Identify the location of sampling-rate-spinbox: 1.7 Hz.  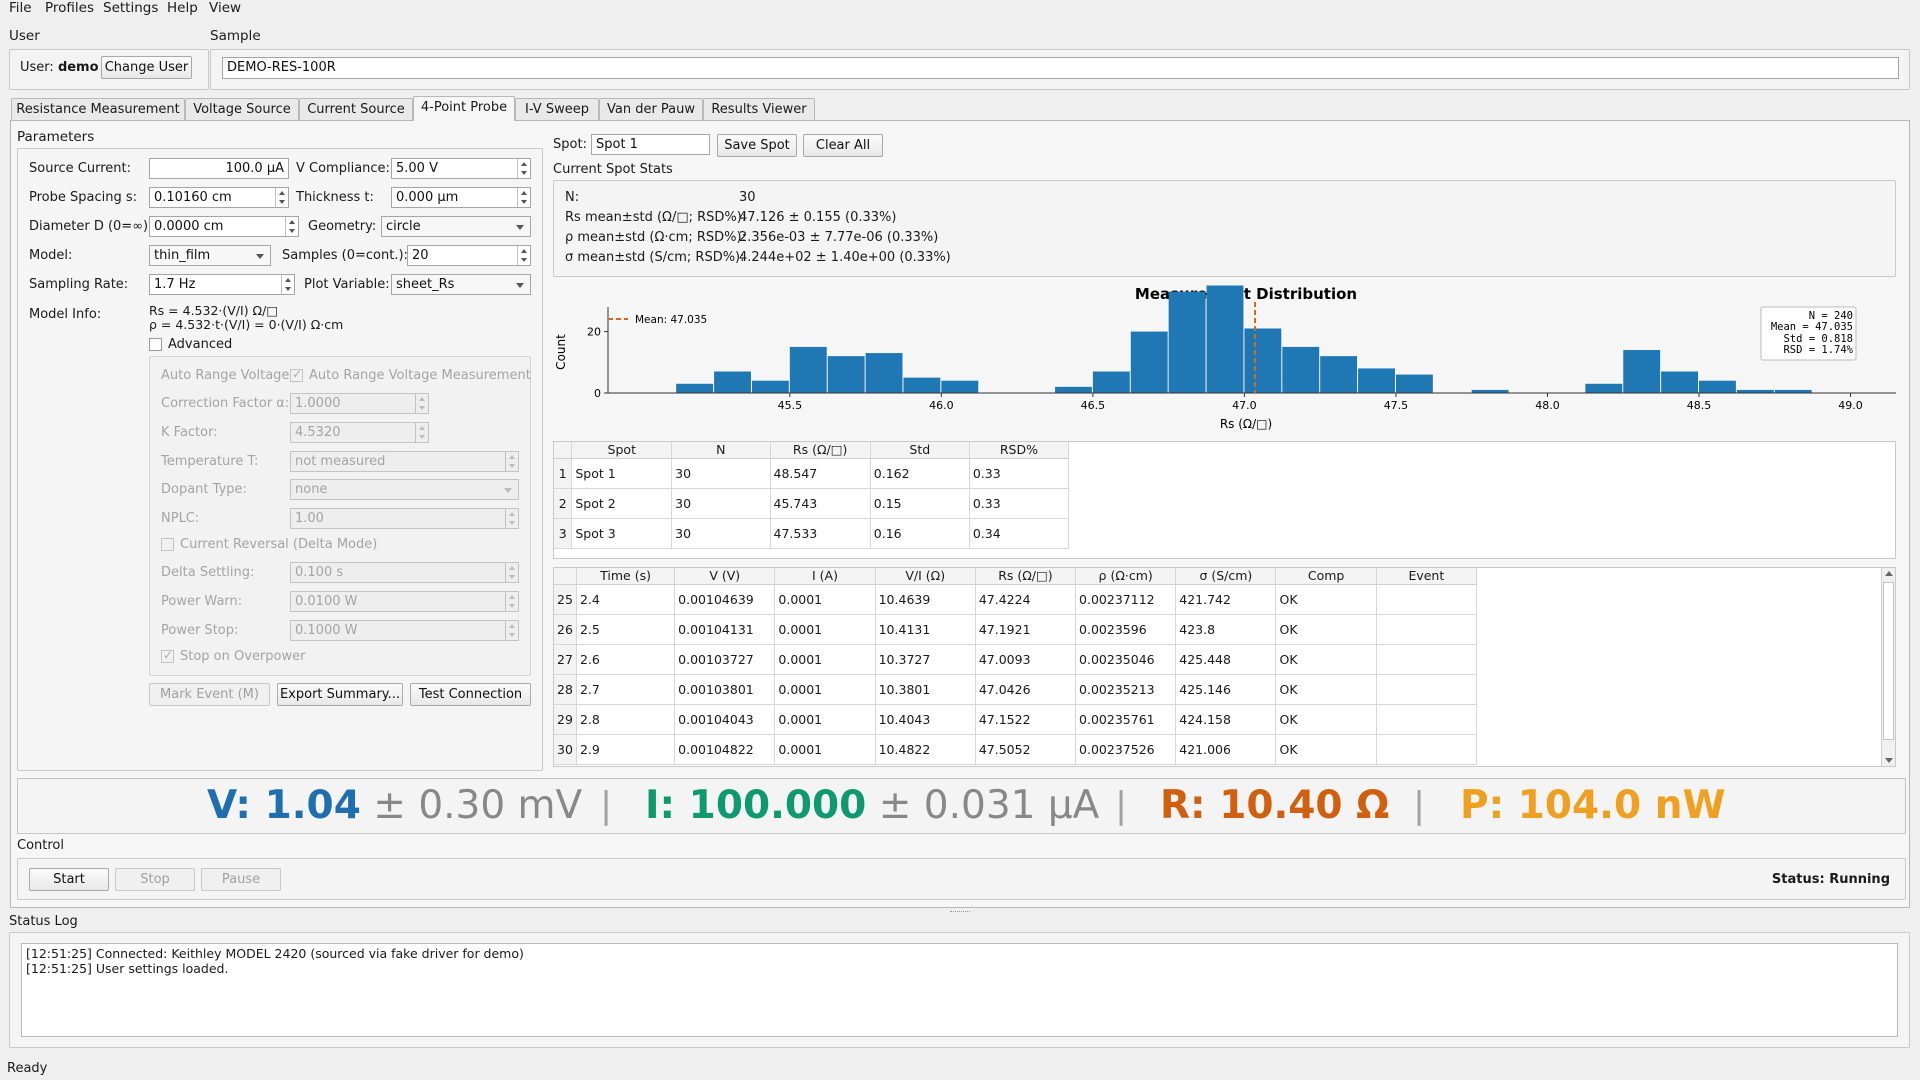
(222, 284).